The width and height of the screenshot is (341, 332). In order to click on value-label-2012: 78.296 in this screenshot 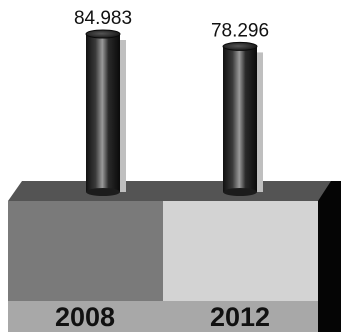, I will do `click(240, 30)`.